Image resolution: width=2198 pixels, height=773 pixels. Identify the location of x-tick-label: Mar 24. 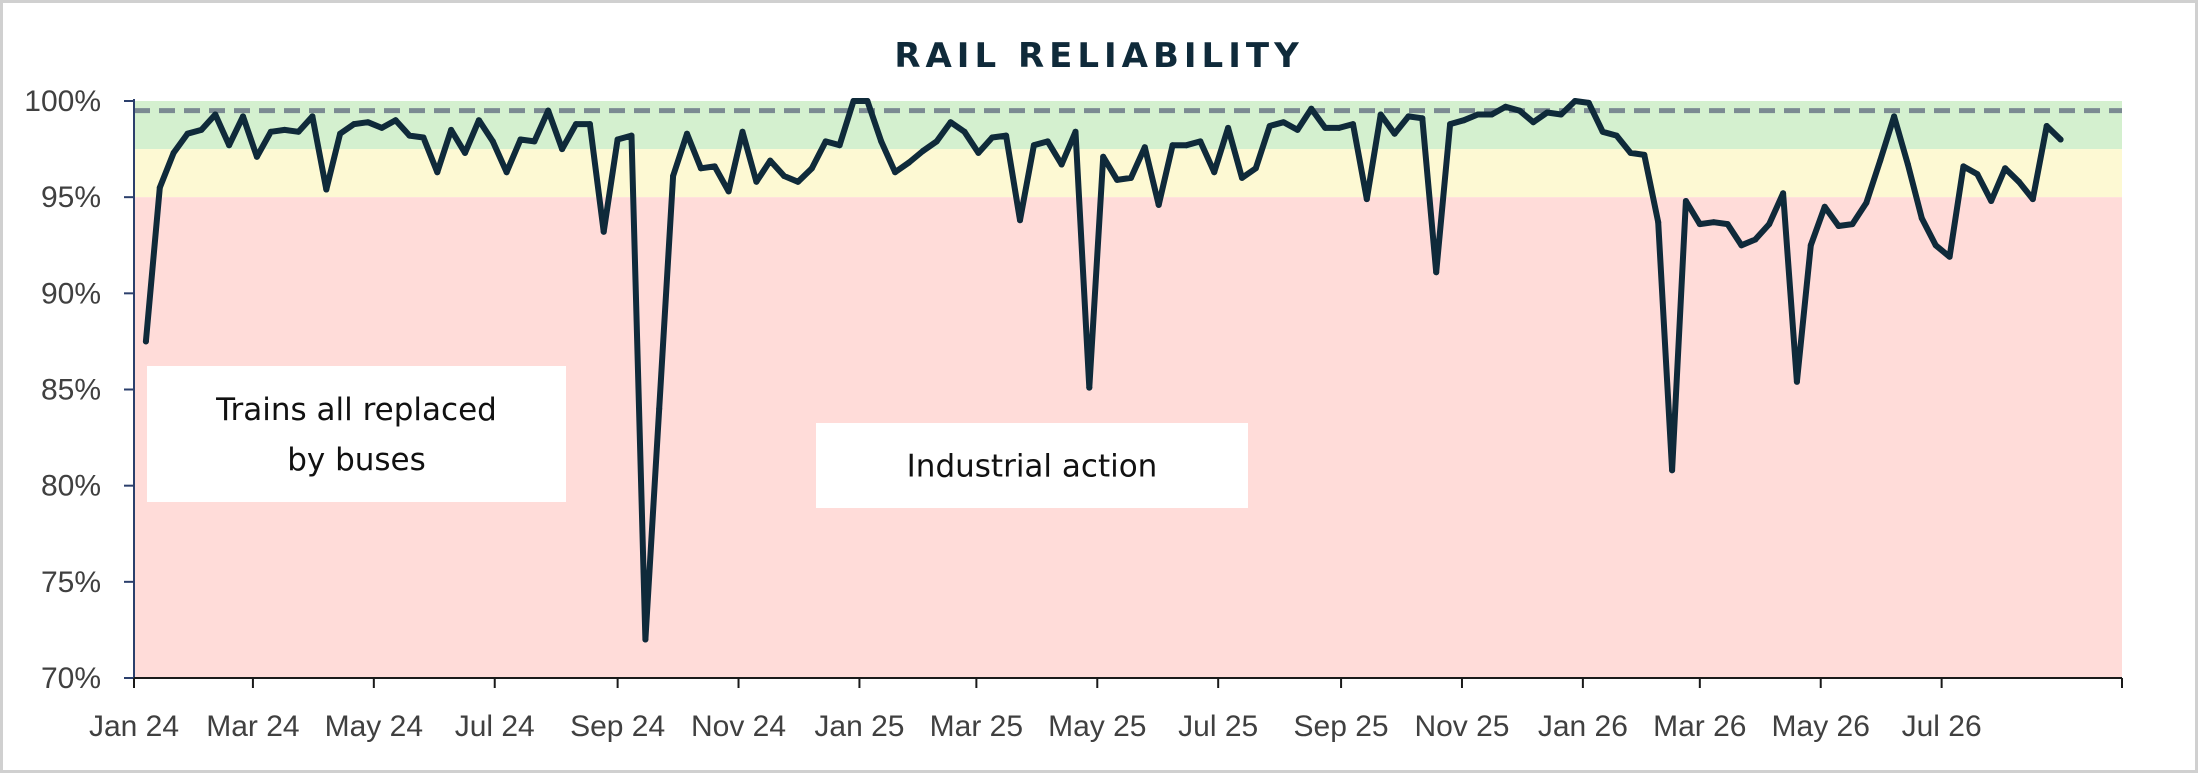
(252, 726).